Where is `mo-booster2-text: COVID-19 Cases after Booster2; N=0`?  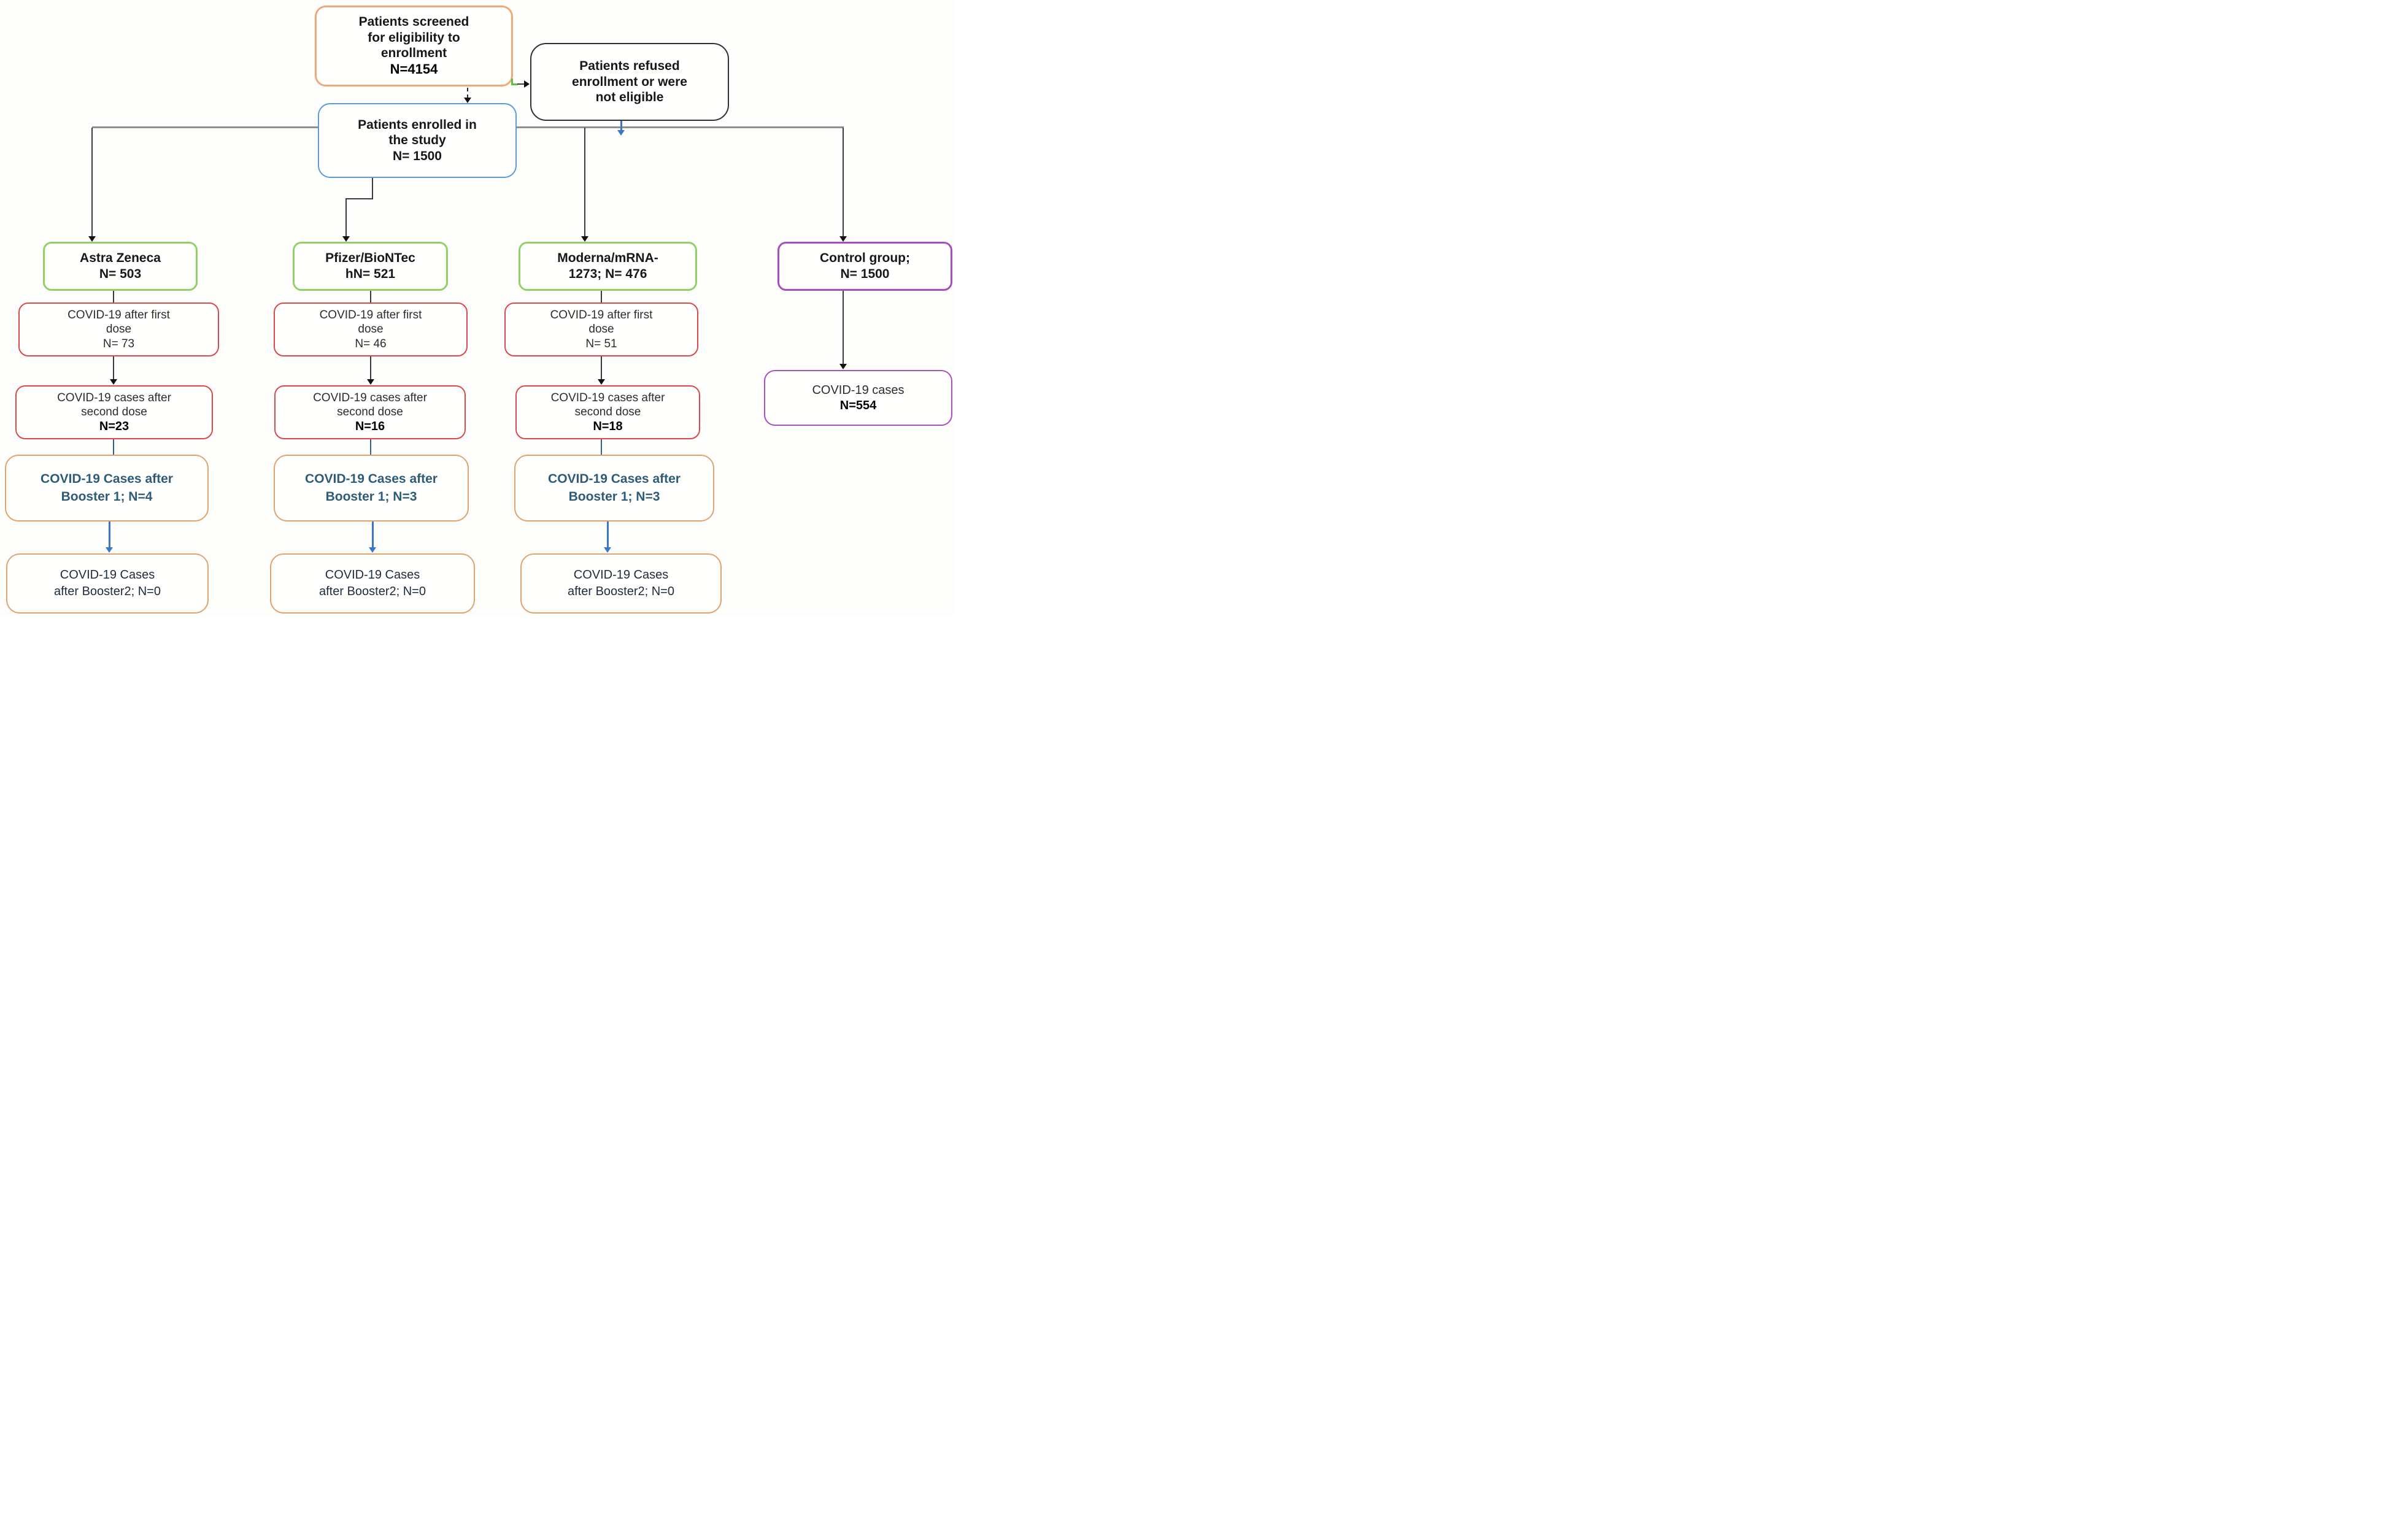 mo-booster2-text: COVID-19 Cases after Booster2; N=0 is located at coordinates (621, 583).